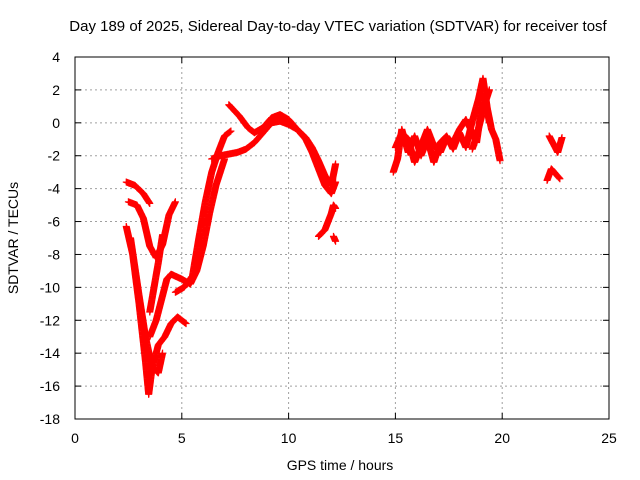  What do you see at coordinates (553, 174) in the screenshot?
I see `series-trace-o` at bounding box center [553, 174].